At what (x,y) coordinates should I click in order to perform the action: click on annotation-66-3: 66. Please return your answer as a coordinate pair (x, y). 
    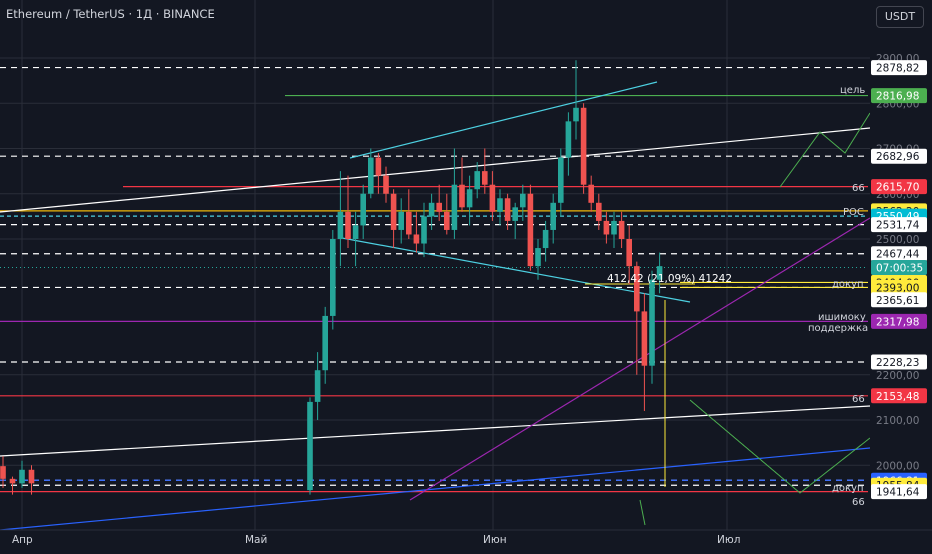
    Looking at the image, I should click on (858, 502).